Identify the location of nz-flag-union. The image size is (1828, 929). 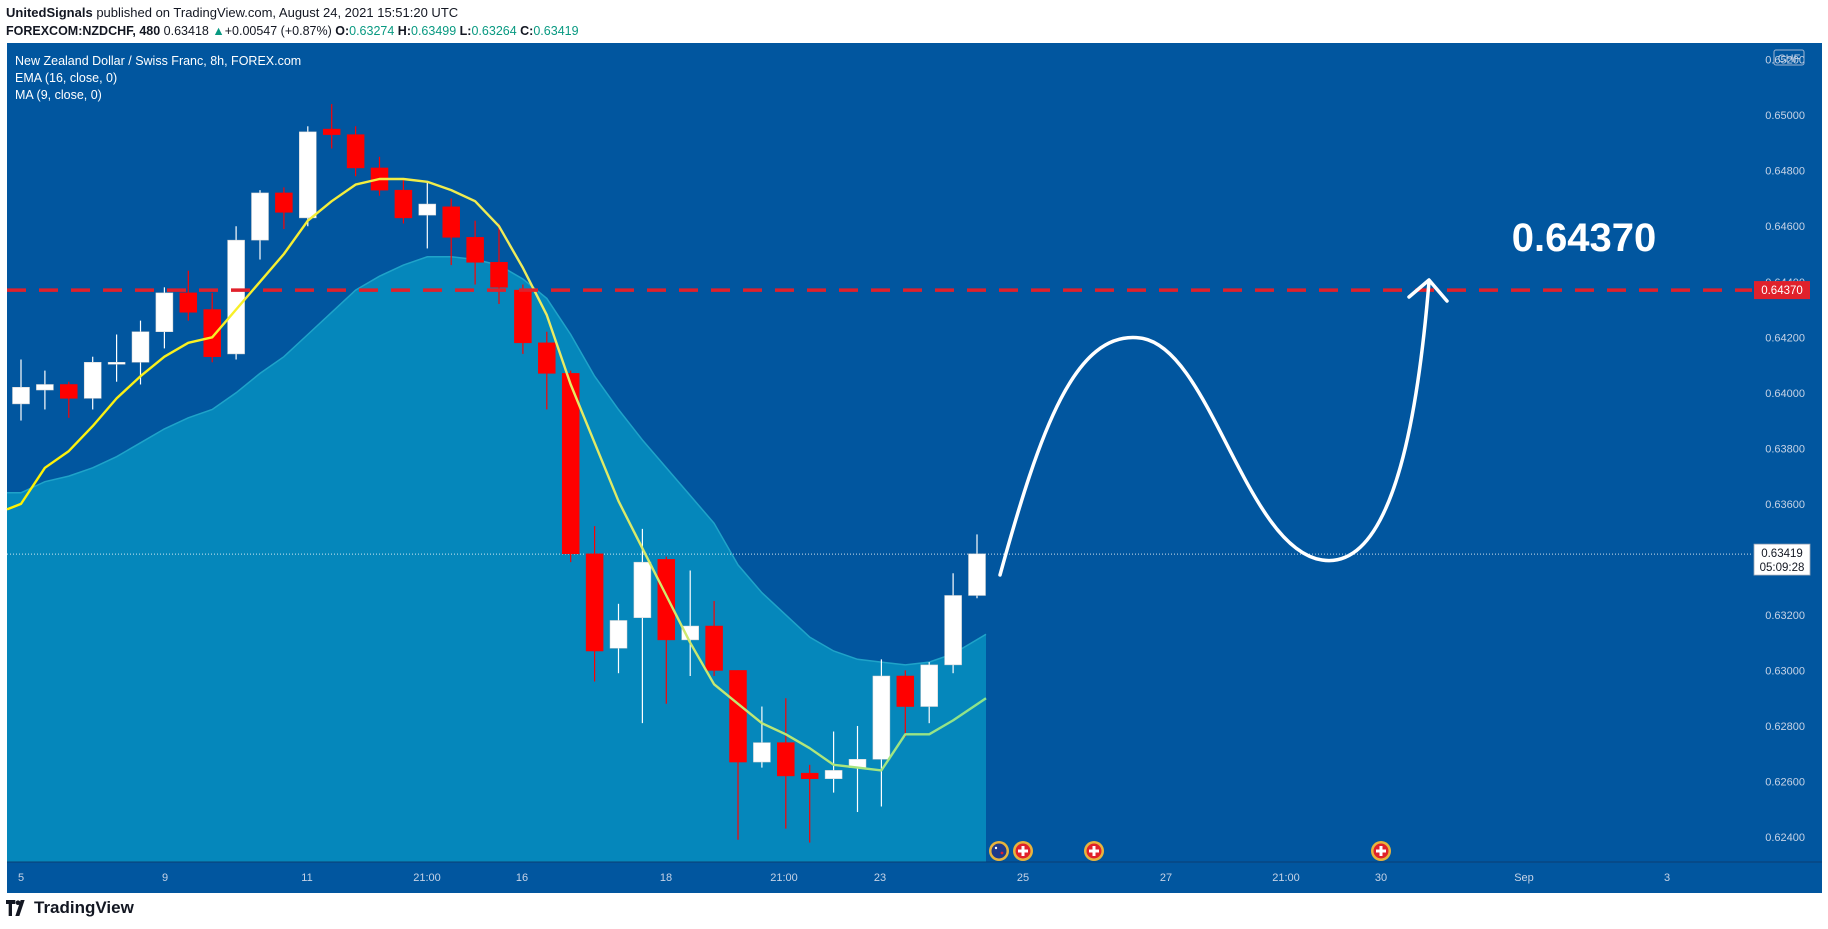
(996, 848).